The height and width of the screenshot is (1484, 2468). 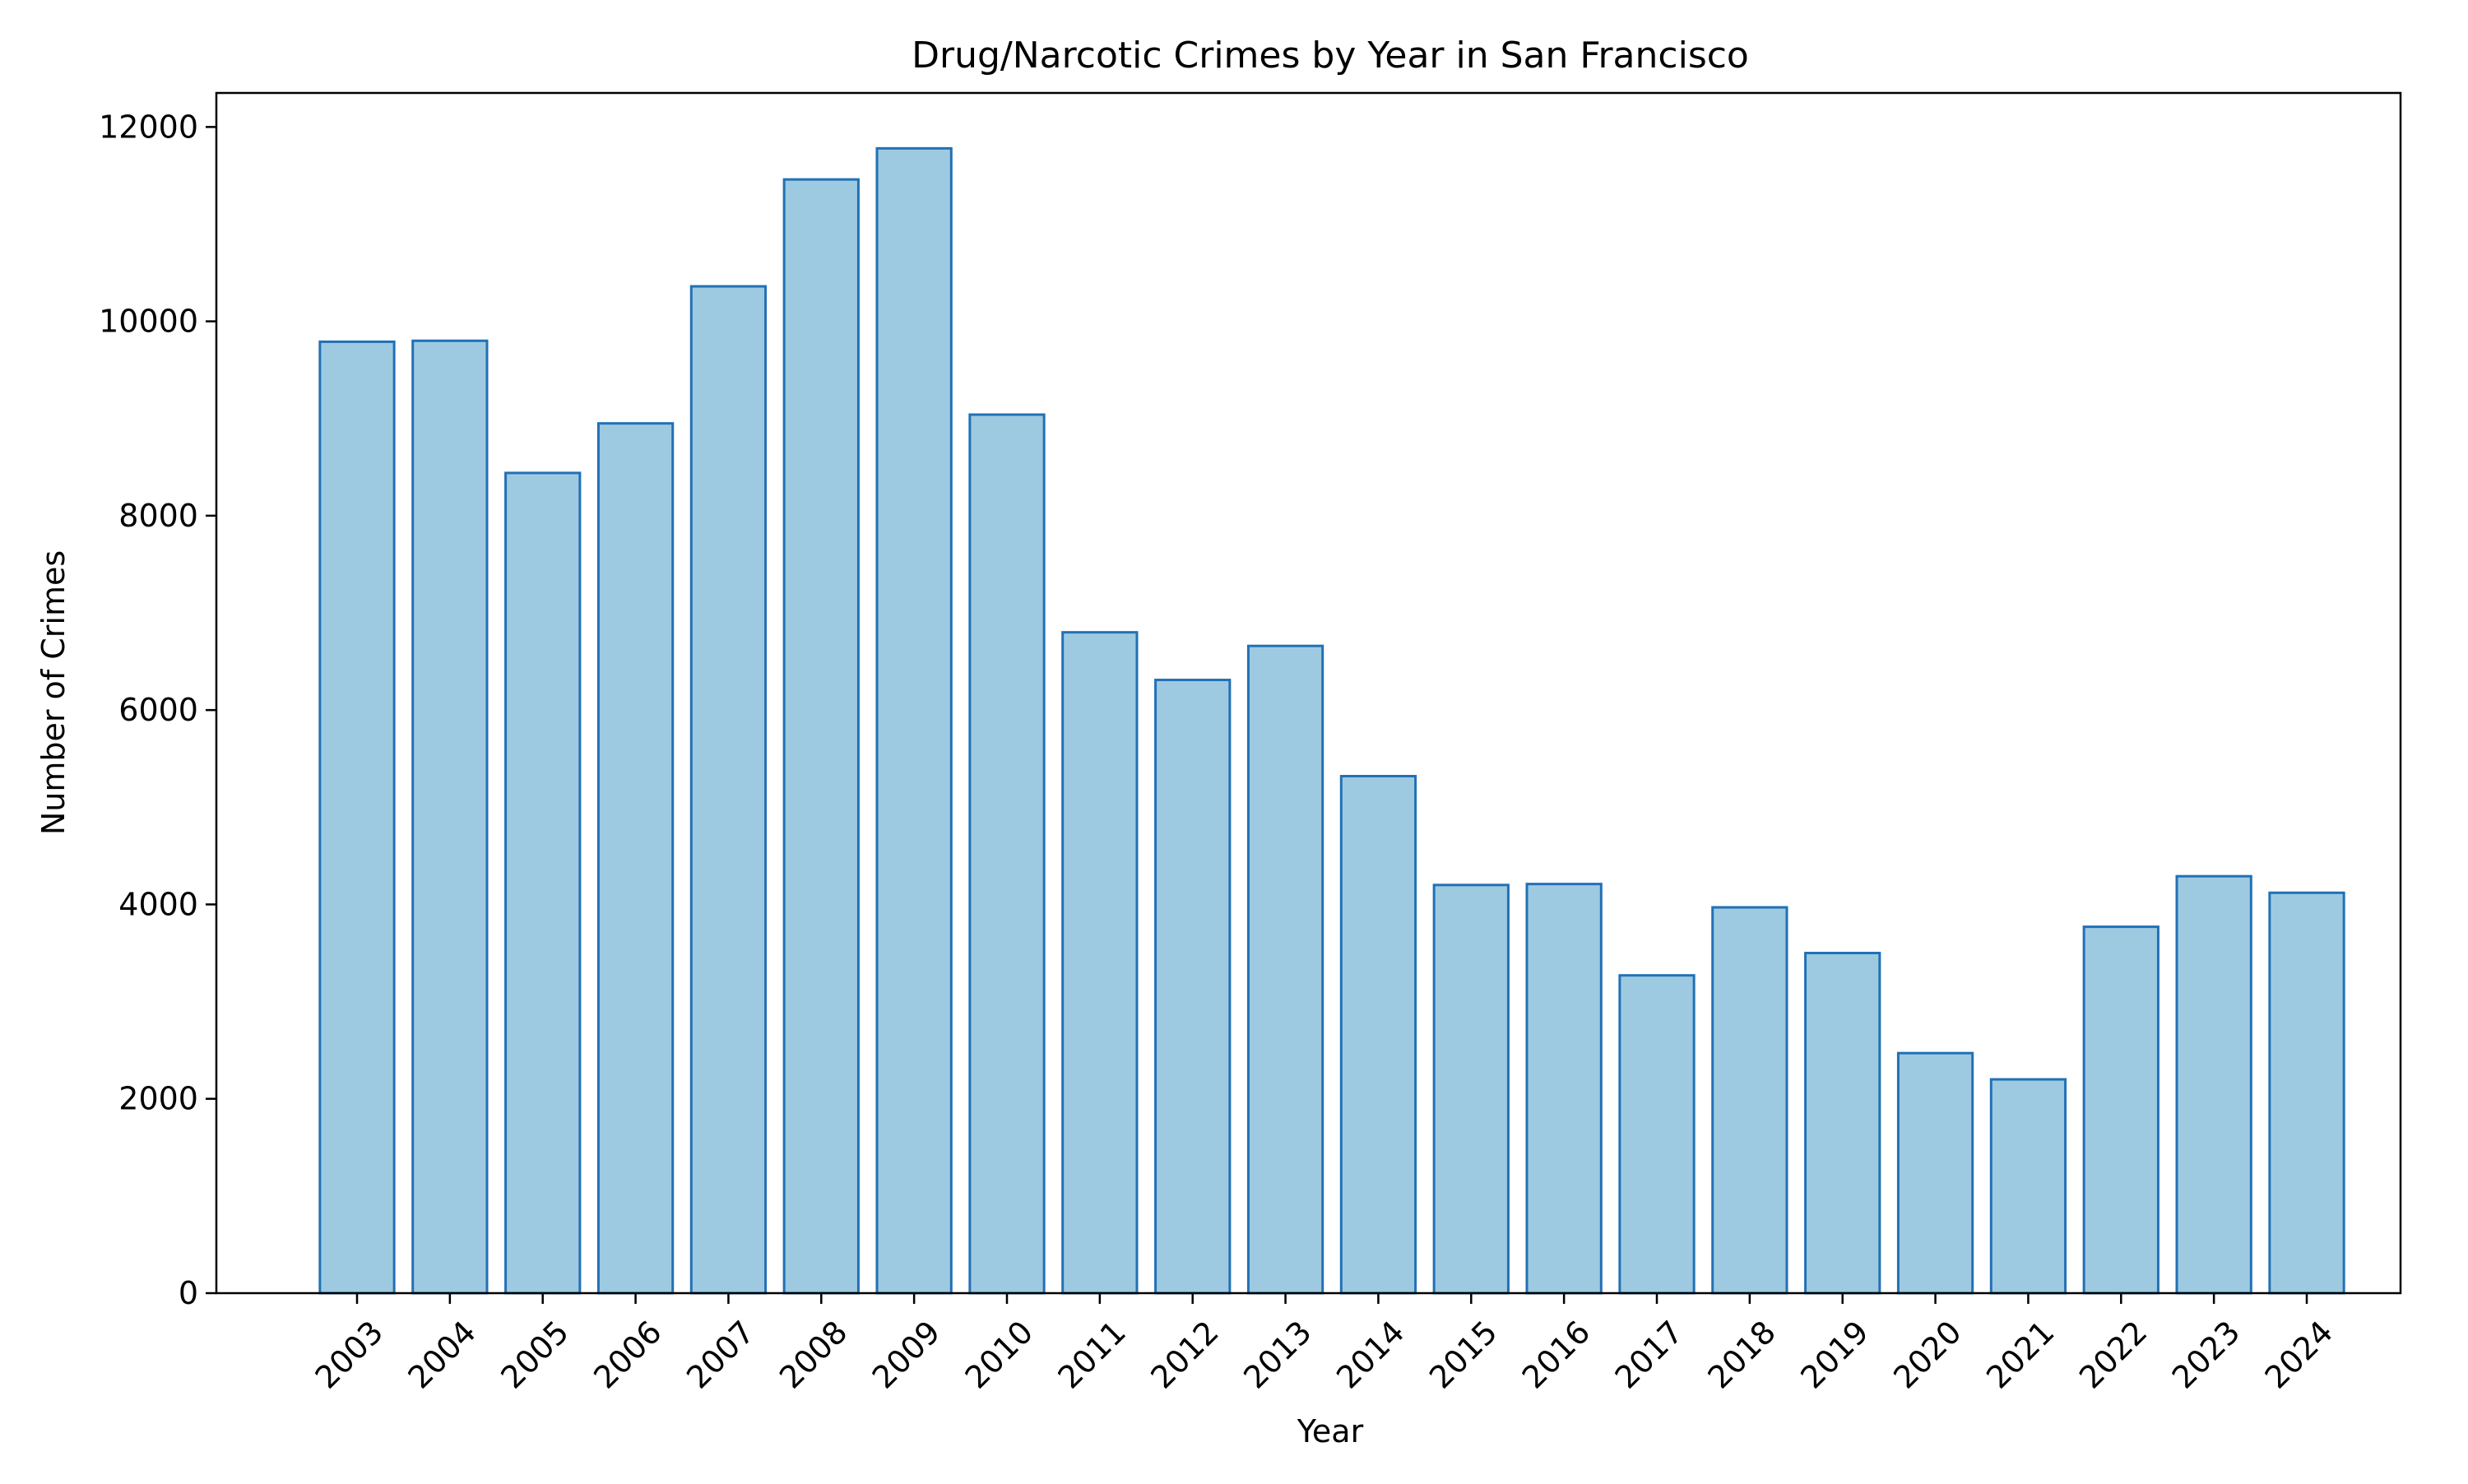 I want to click on x-tick-label-2024: 2024, so click(x=2299, y=1355).